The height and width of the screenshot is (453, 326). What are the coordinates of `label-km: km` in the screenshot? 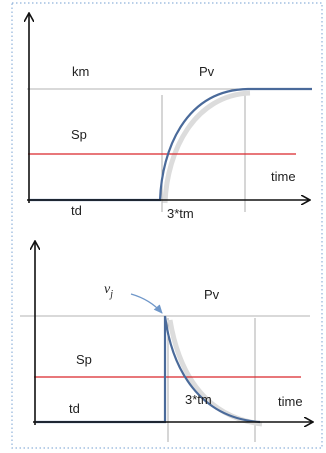 It's located at (80, 71).